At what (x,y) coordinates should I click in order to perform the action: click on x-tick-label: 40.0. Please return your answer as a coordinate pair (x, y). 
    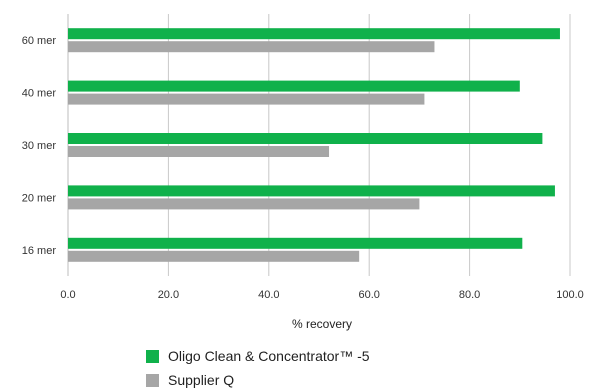
    Looking at the image, I should click on (268, 295).